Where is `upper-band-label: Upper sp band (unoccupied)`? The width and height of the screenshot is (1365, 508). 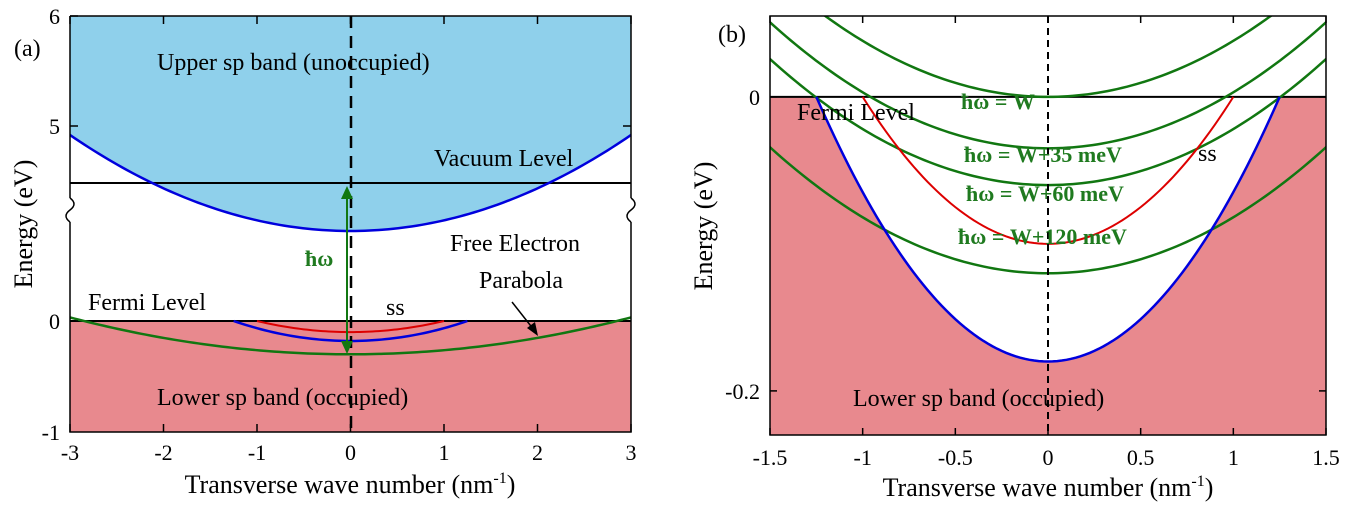 upper-band-label: Upper sp band (unoccupied) is located at coordinates (293, 63).